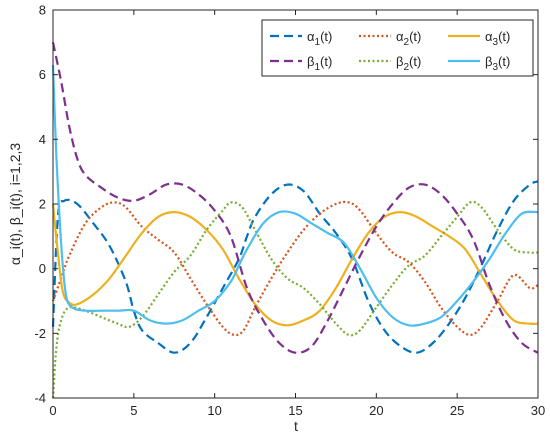 This screenshot has height=441, width=550. Describe the element at coordinates (40, 398) in the screenshot. I see `y-tick-label: -4` at that location.